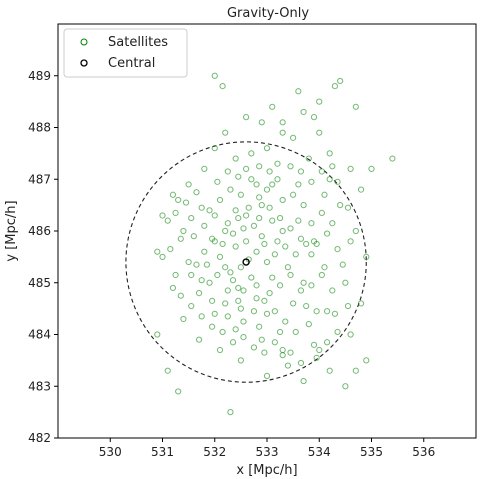 The height and width of the screenshot is (479, 482). What do you see at coordinates (266, 470) in the screenshot?
I see `x-axis-title: x [Mpc/h]` at bounding box center [266, 470].